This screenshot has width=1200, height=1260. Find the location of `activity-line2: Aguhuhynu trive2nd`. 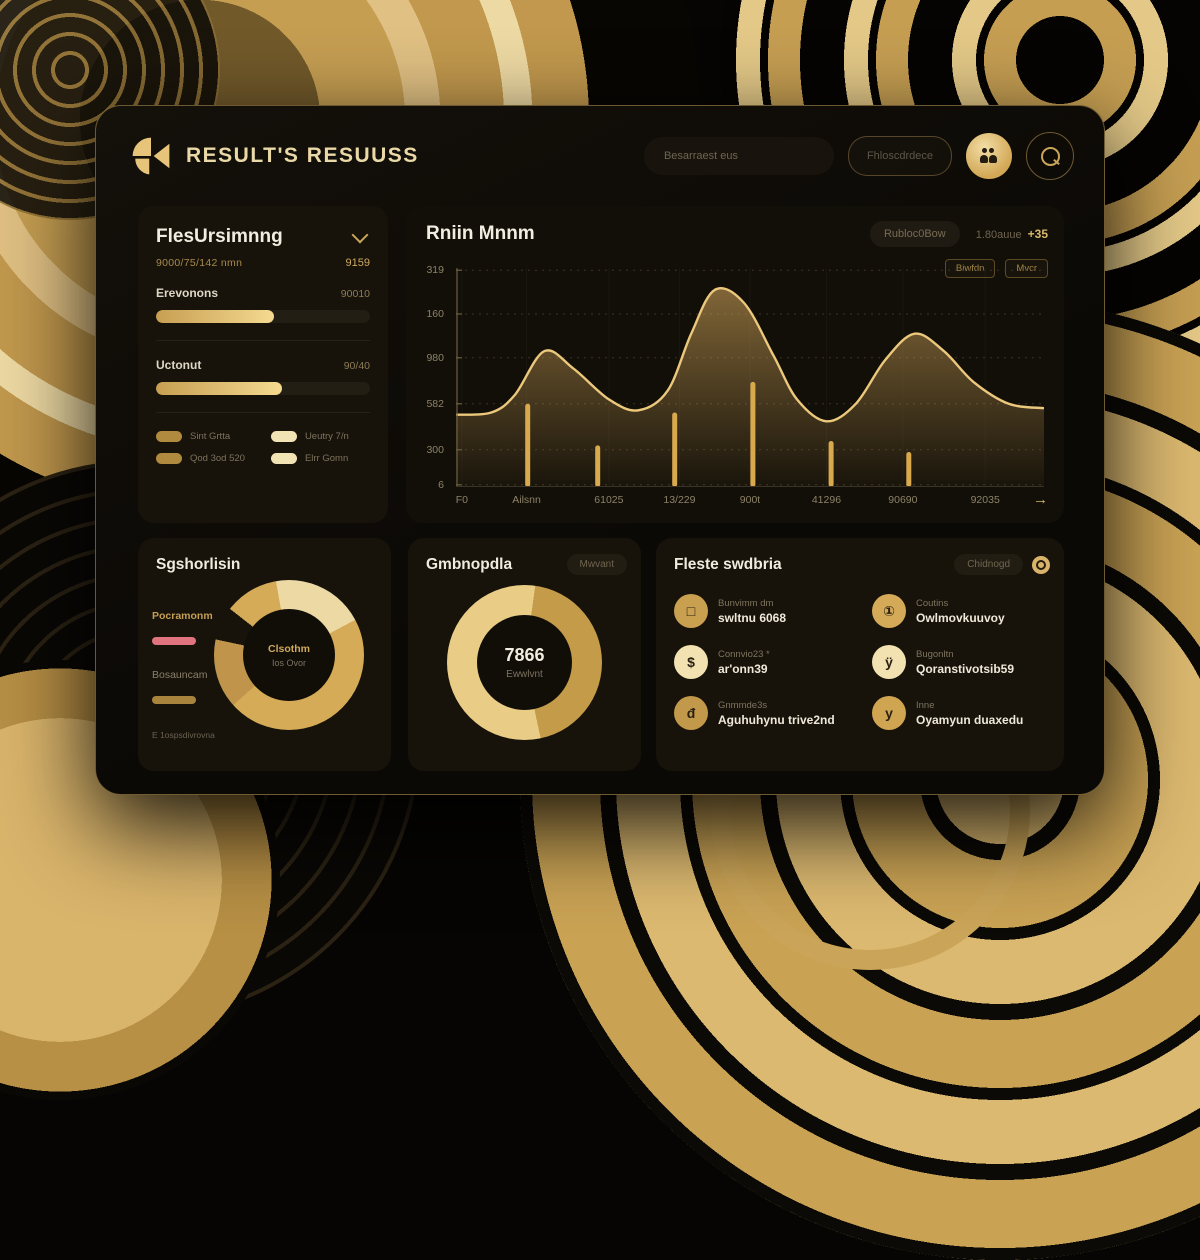

activity-line2: Aguhuhynu trive2nd is located at coordinates (776, 719).